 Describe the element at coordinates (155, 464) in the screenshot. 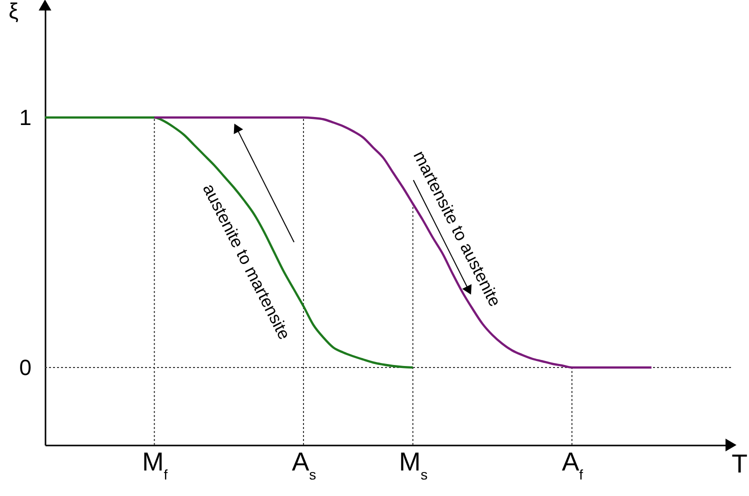

I see `x-tick-label: M$_{f}$` at that location.